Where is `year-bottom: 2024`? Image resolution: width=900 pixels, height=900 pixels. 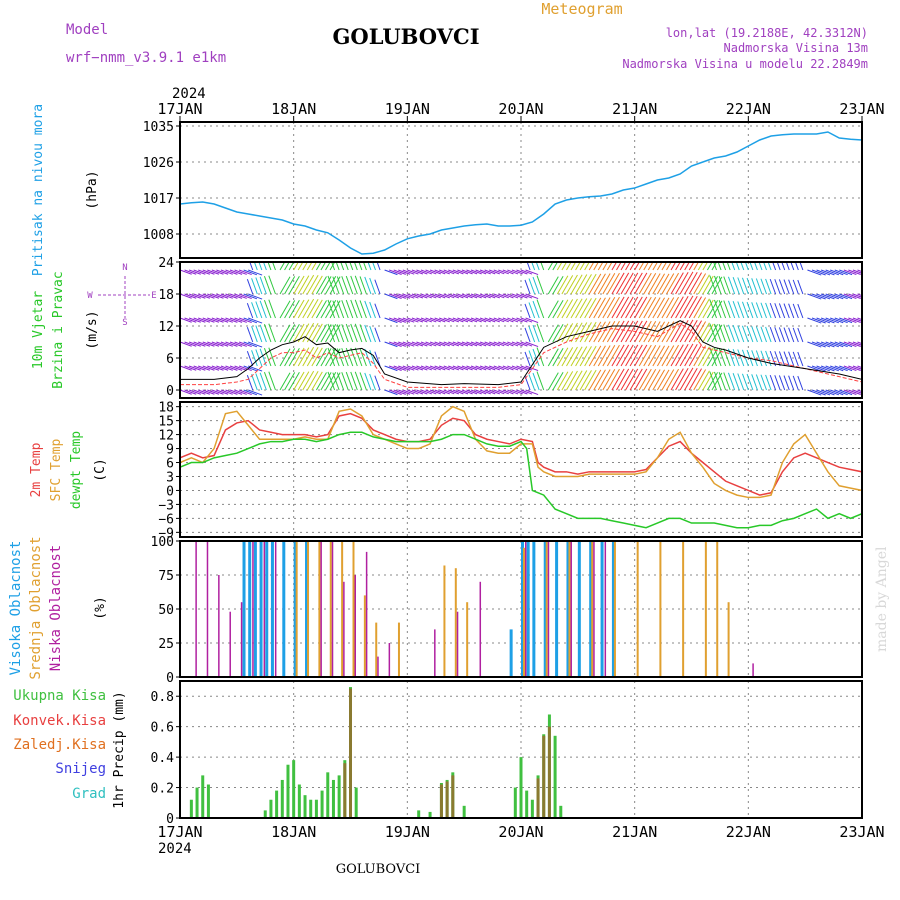
year-bottom: 2024 is located at coordinates (175, 849).